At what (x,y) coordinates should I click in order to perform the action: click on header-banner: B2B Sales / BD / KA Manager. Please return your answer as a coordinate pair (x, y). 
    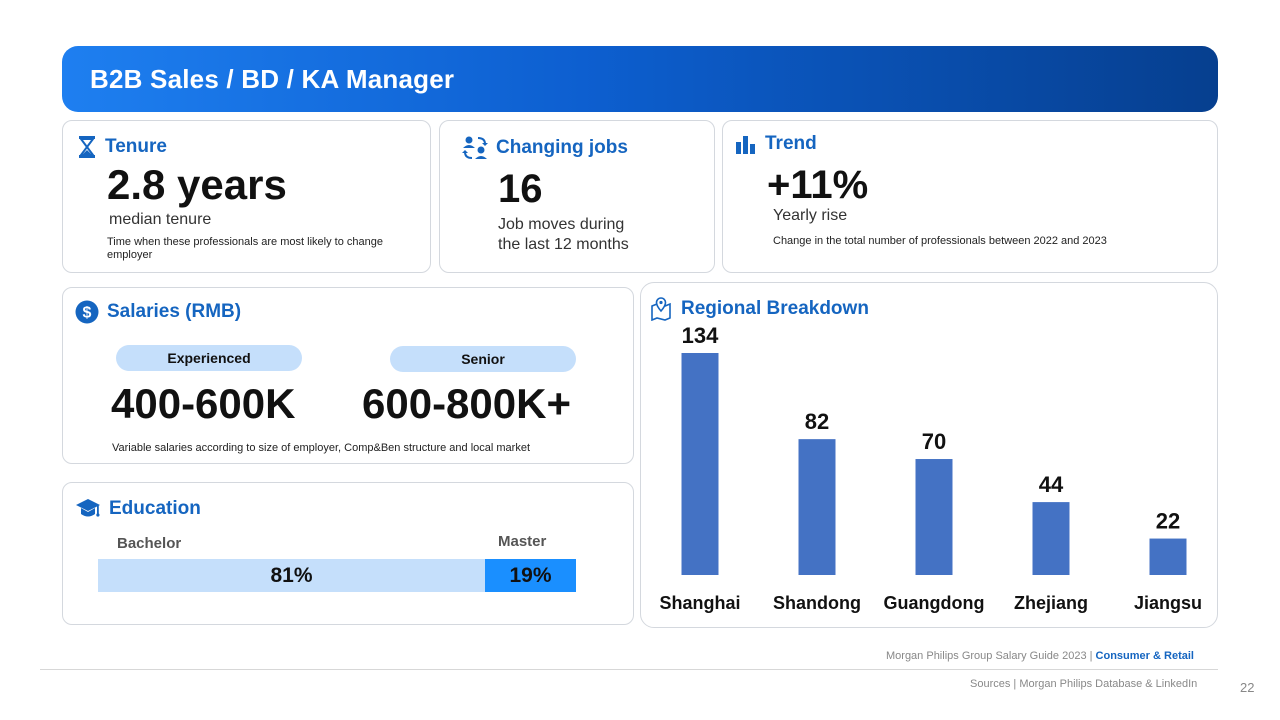
    Looking at the image, I should click on (640, 79).